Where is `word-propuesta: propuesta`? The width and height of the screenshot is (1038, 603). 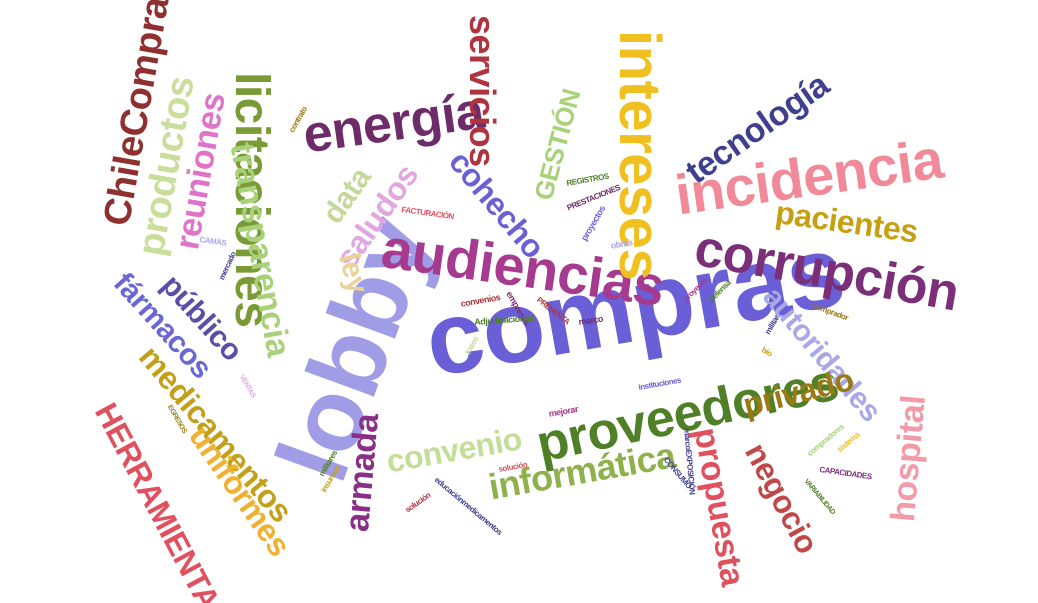 word-propuesta: propuesta is located at coordinates (719, 506).